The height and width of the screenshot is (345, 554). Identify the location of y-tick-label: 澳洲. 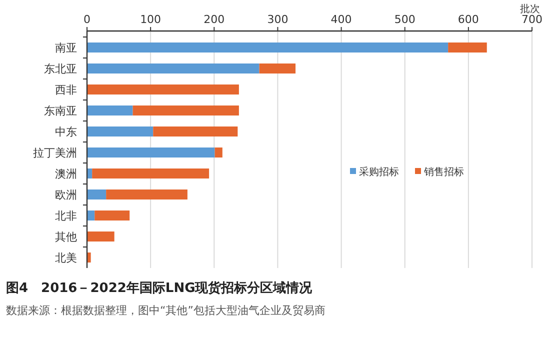
(66, 174).